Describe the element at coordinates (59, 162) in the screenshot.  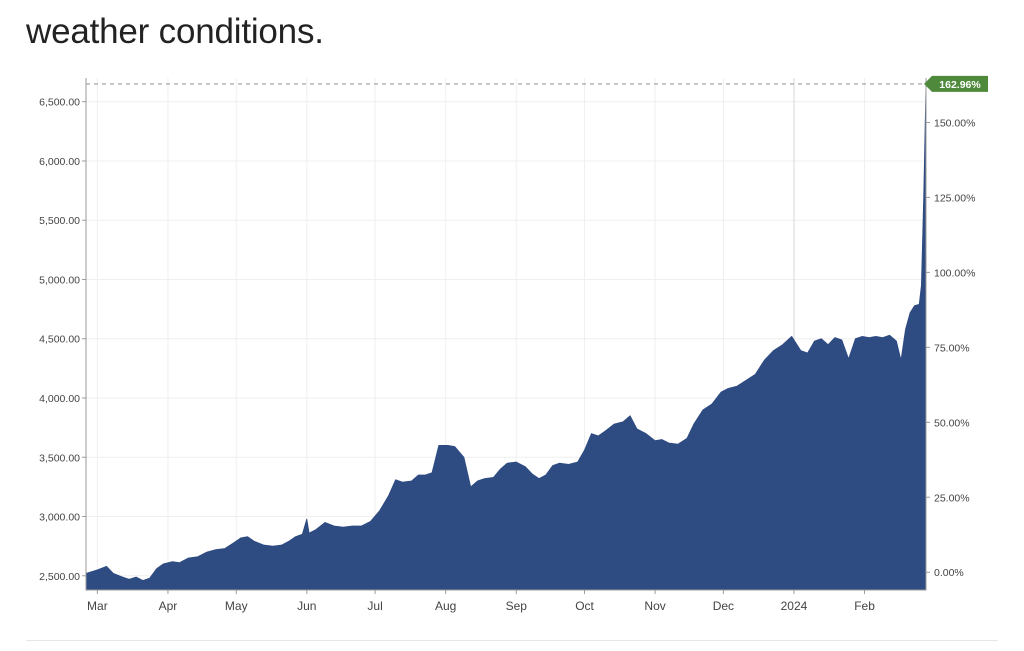
I see `y-tick-label: 6,000.00` at that location.